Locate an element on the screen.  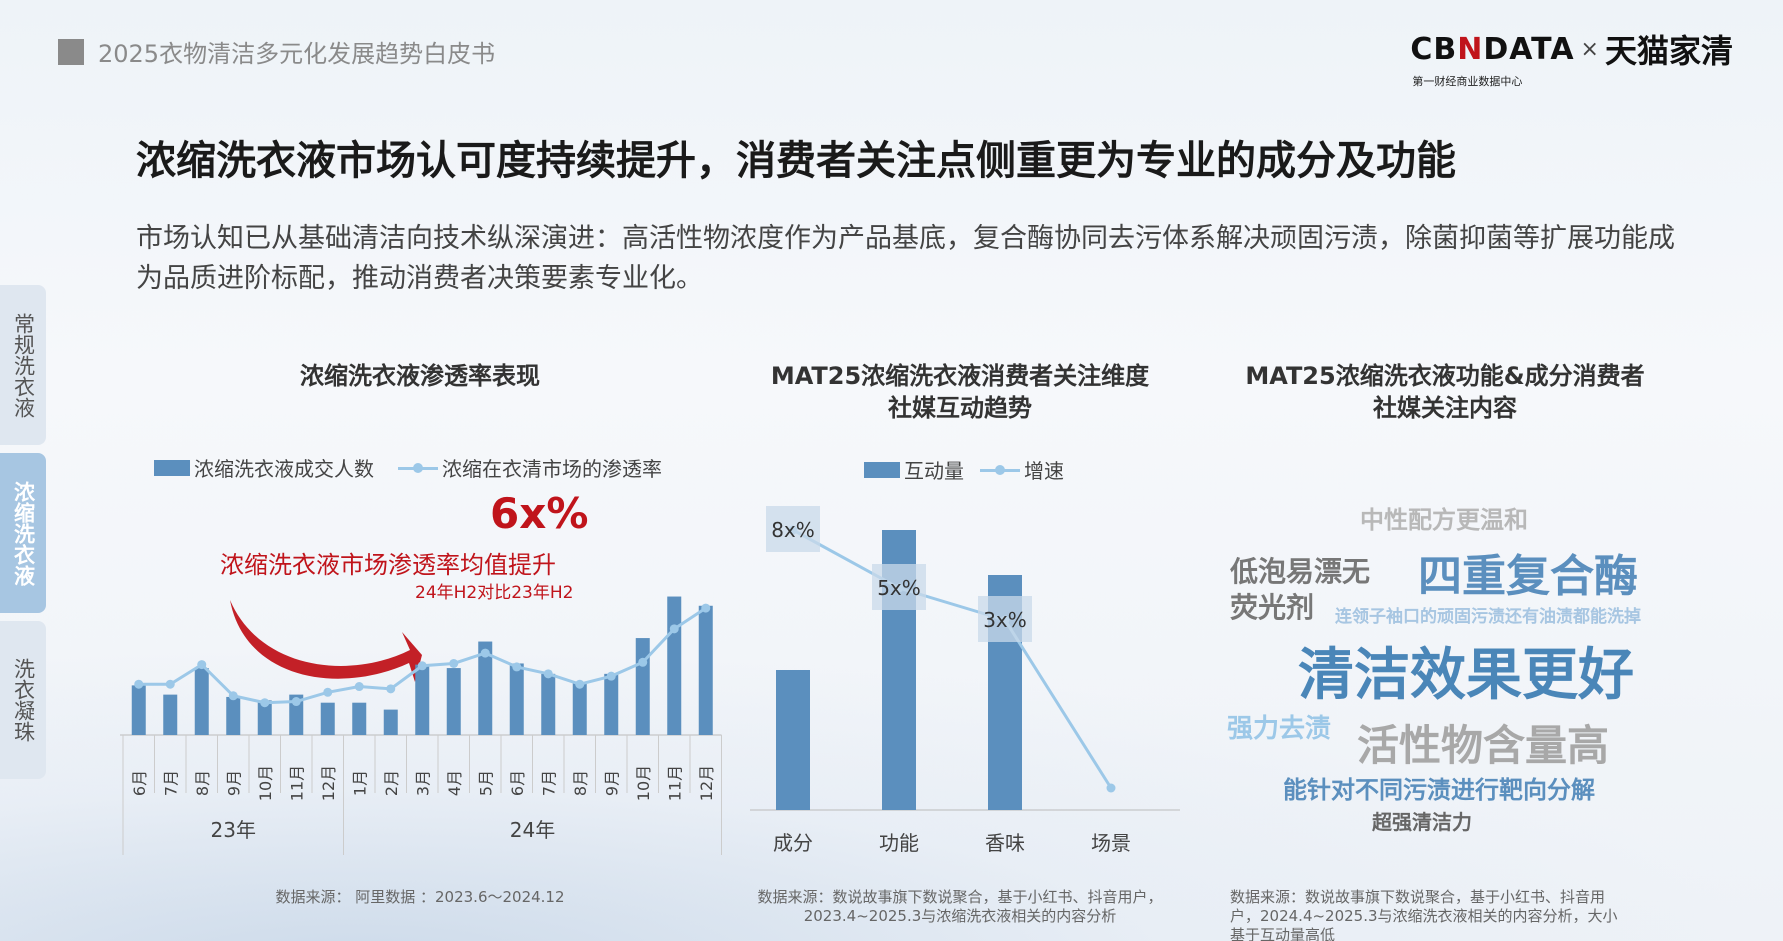
group-label: 24年 is located at coordinates (532, 830).